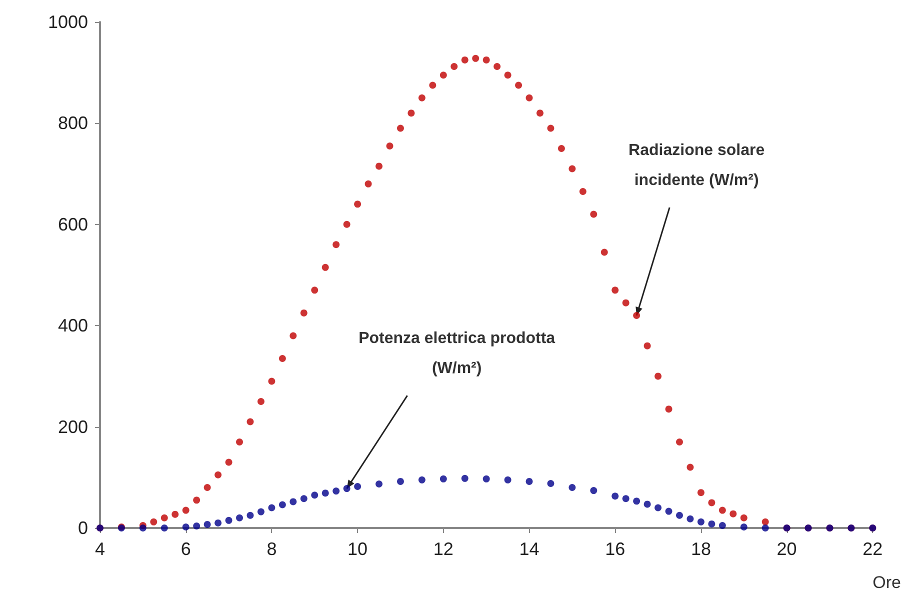 This screenshot has width=912, height=600. What do you see at coordinates (73, 326) in the screenshot?
I see `y-tick-label: 400` at bounding box center [73, 326].